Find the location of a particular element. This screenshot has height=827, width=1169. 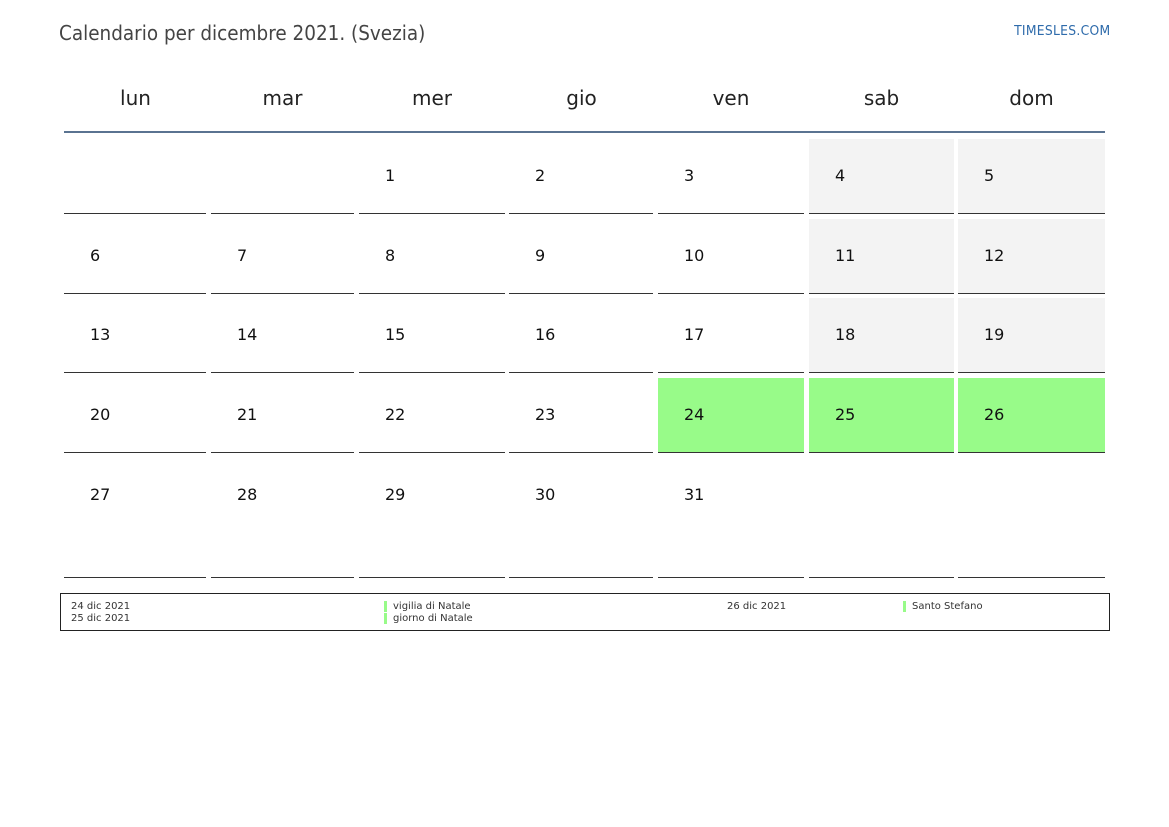

day-cell: 15 is located at coordinates (432, 335).